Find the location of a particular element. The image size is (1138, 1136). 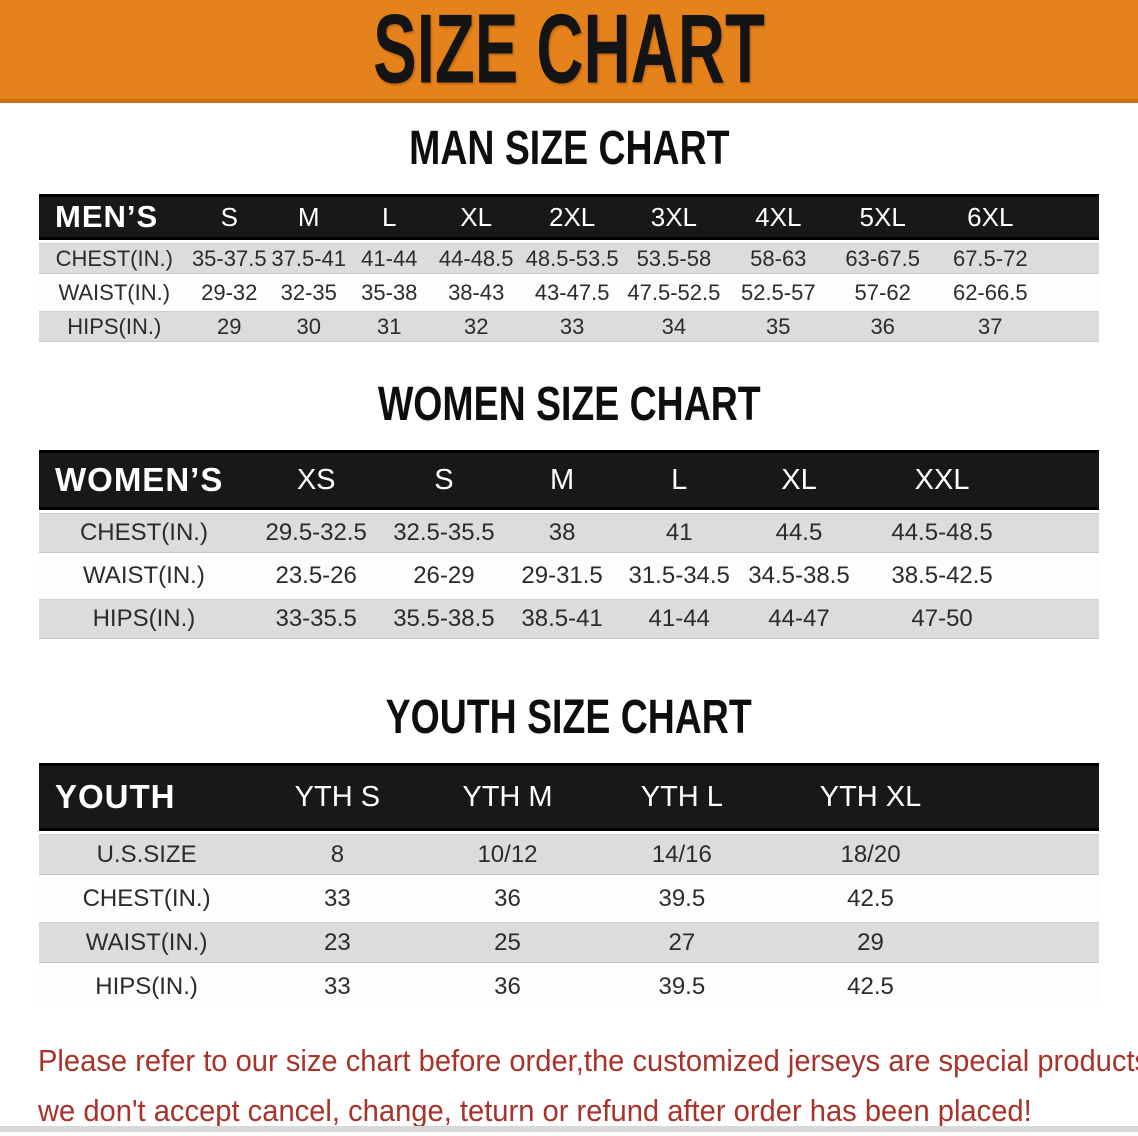

size-value: 32 is located at coordinates (476, 326).